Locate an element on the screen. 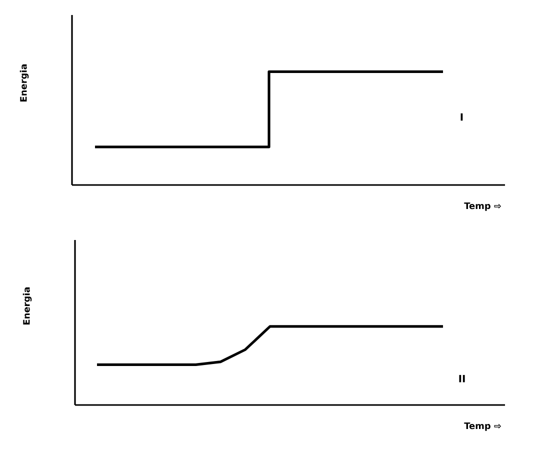  annotation: I is located at coordinates (461, 117).